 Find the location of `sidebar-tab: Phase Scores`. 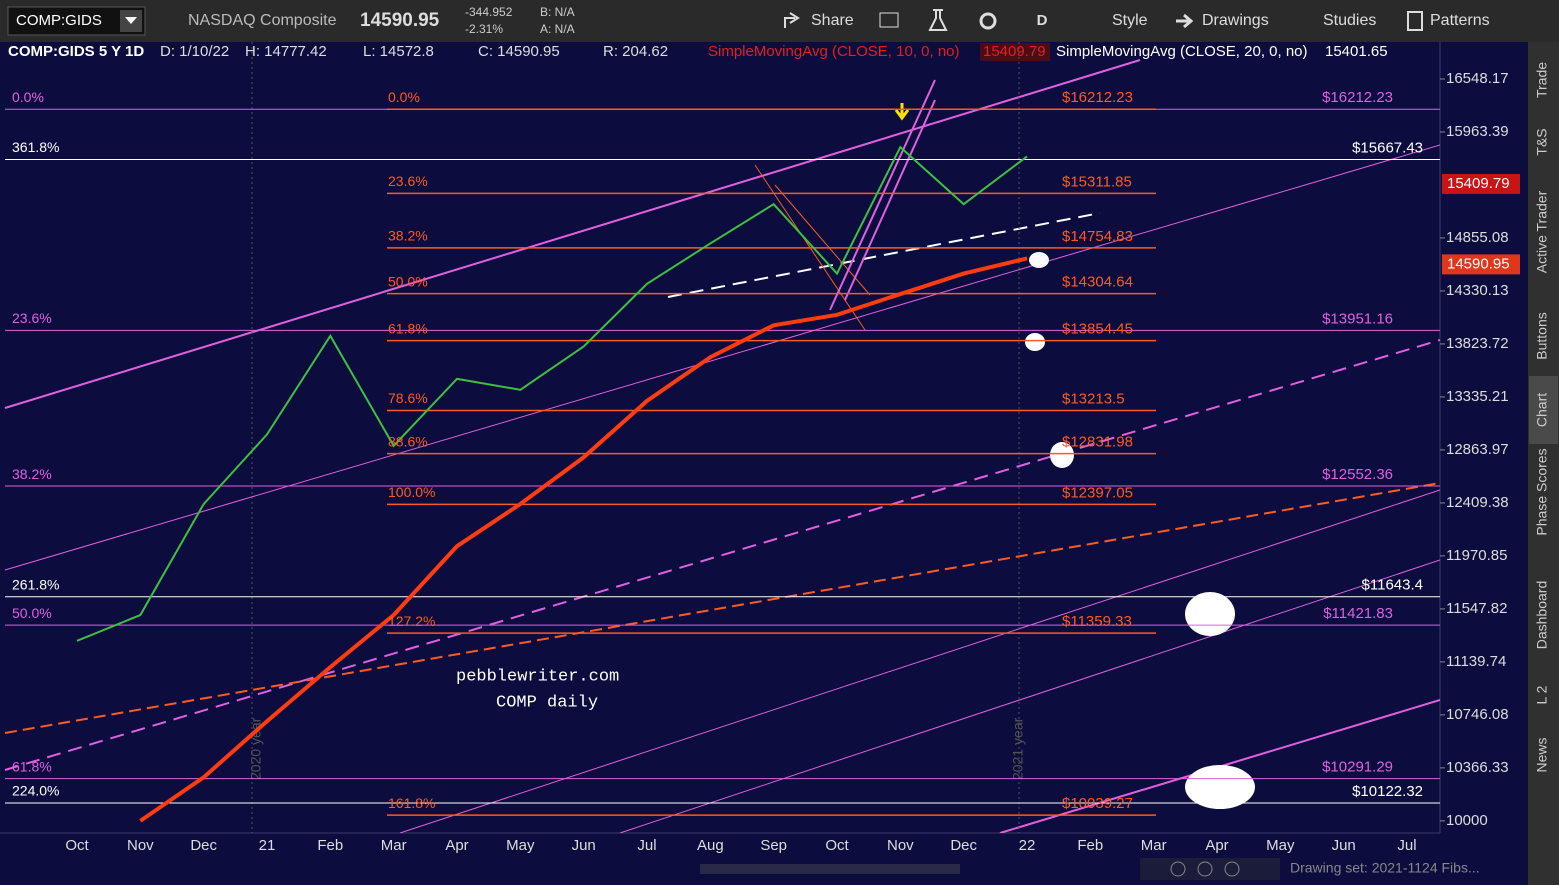

sidebar-tab: Phase Scores is located at coordinates (1542, 491).